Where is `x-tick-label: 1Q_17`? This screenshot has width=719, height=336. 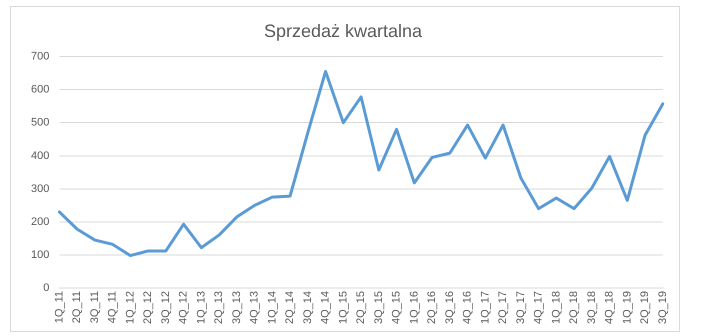 x-tick-label: 1Q_17 is located at coordinates (485, 307).